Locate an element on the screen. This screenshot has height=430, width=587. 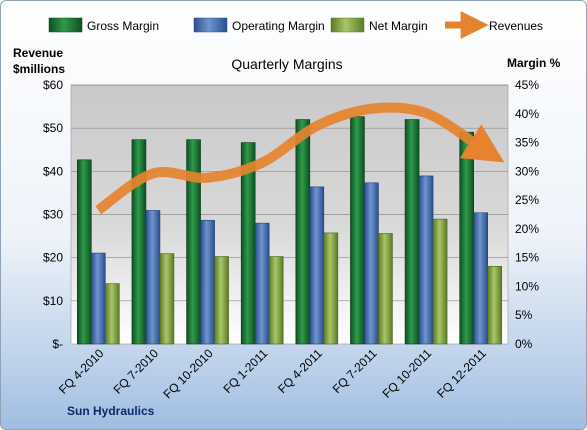
left-tick-label: $20 is located at coordinates (53, 258).